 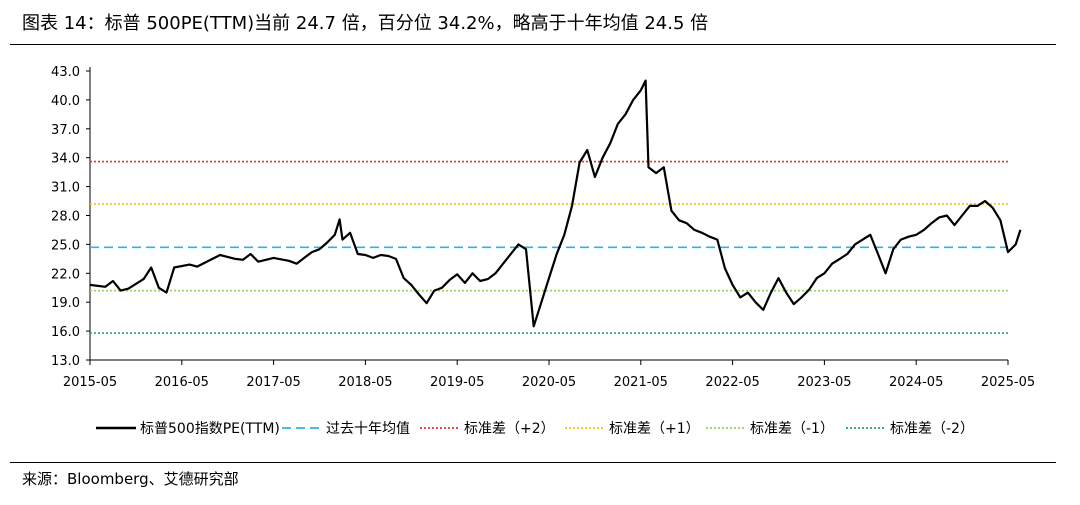 What do you see at coordinates (916, 382) in the screenshot?
I see `x-tick-label: 2024-05` at bounding box center [916, 382].